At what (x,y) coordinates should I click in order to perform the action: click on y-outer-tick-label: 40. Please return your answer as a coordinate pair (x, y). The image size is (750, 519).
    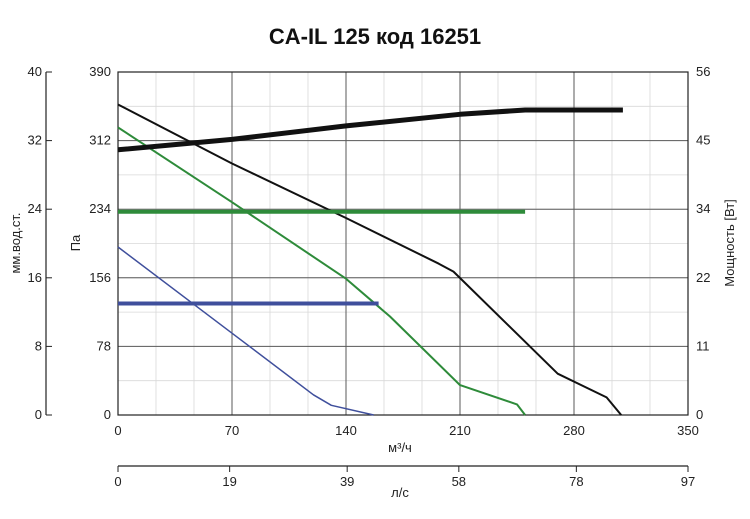
    Looking at the image, I should click on (35, 71).